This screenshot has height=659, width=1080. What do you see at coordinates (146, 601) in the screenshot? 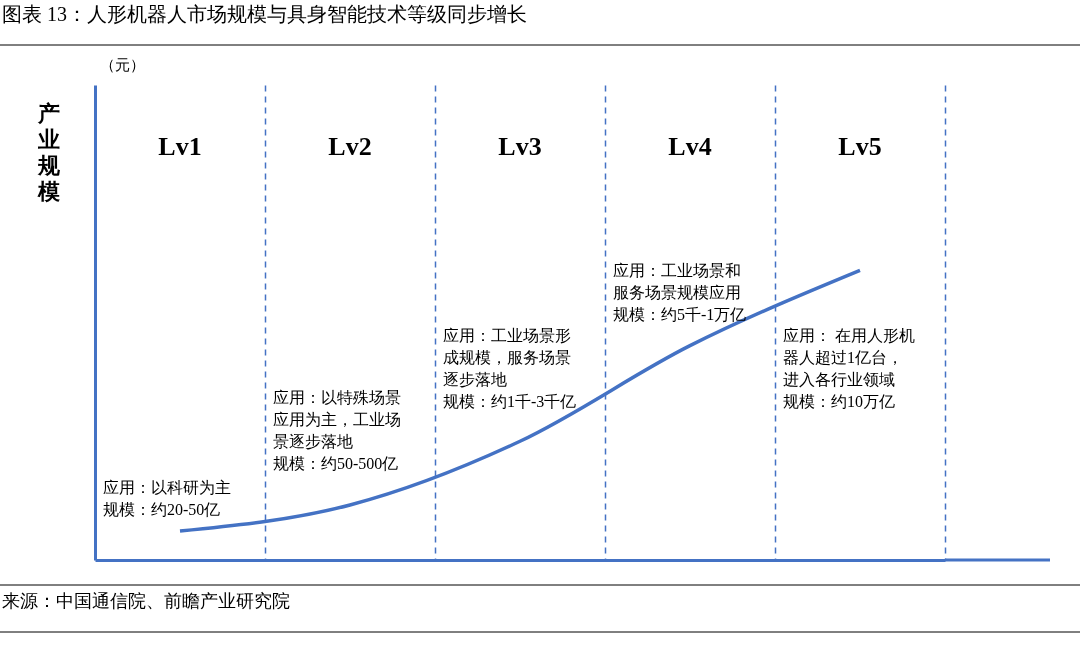
I see `source-note: 来源：中国通信院、前瞻产业研究院` at bounding box center [146, 601].